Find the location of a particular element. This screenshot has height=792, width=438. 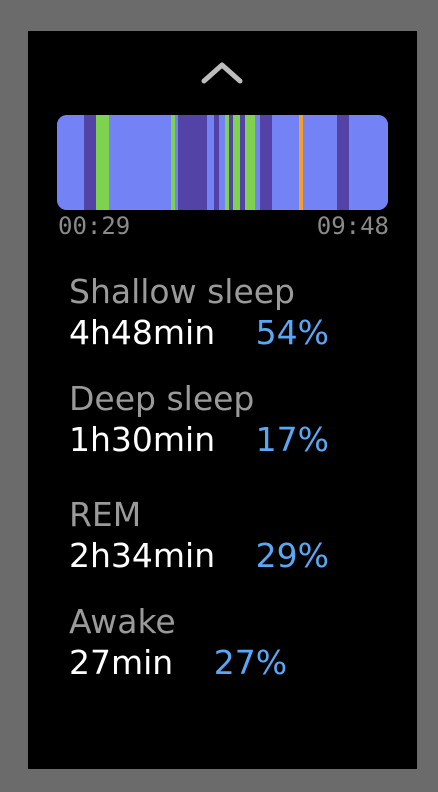

chevron-up-icon is located at coordinates (222, 72).